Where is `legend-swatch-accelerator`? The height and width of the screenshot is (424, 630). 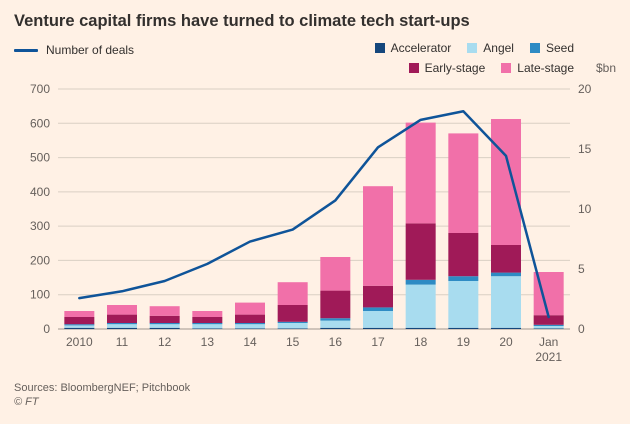
legend-swatch-accelerator is located at coordinates (379, 48).